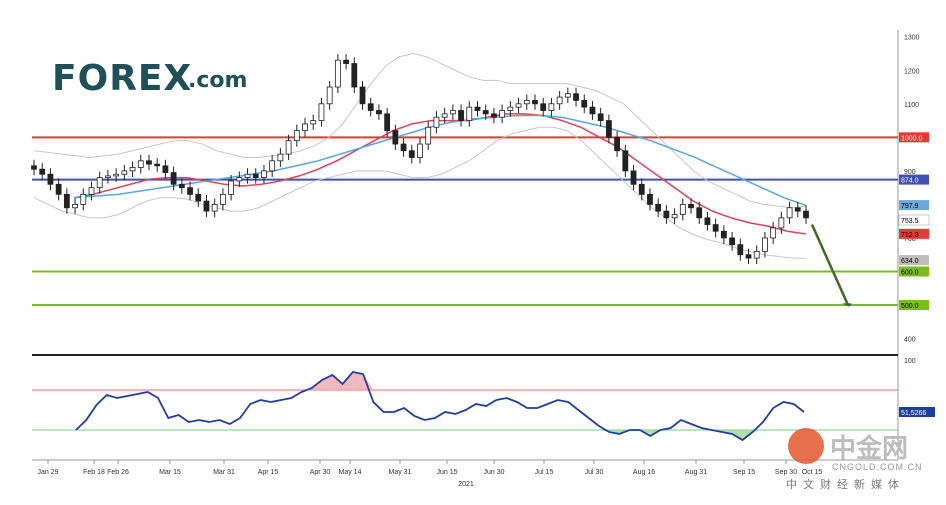 The image size is (946, 505). Describe the element at coordinates (122, 78) in the screenshot. I see `logo-text: FOREX` at that location.